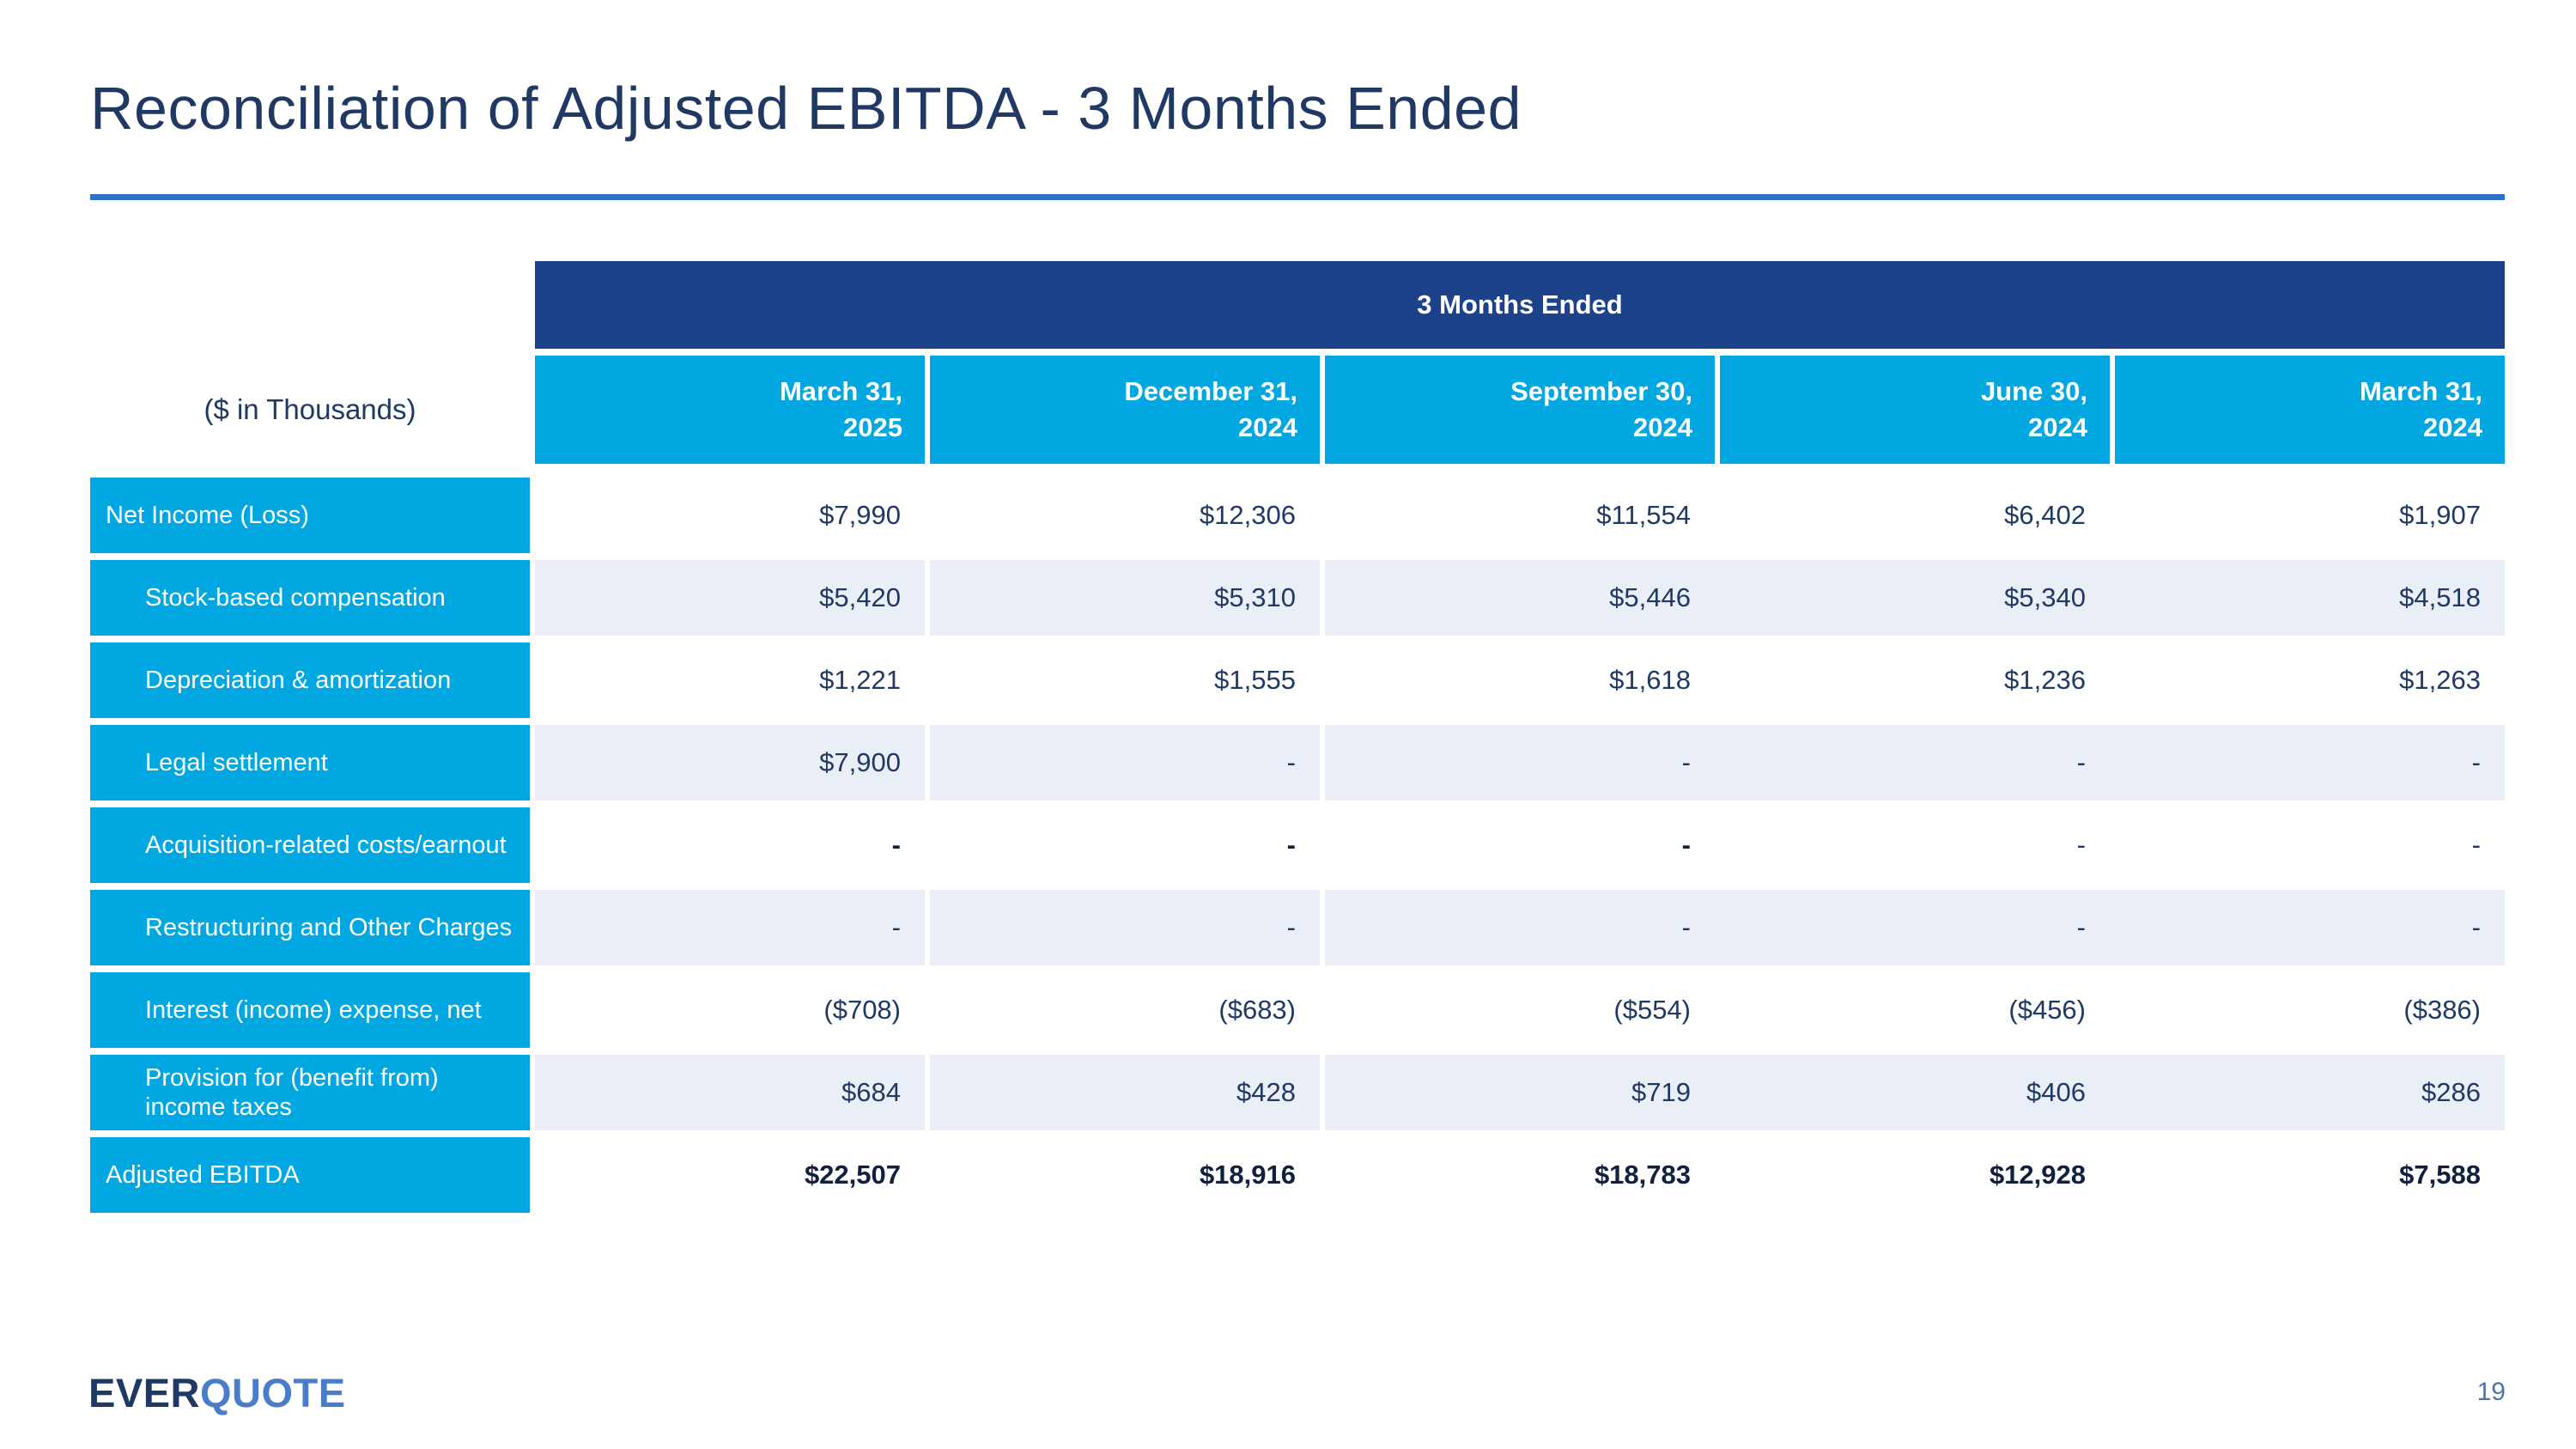 The width and height of the screenshot is (2576, 1449). Describe the element at coordinates (144, 1393) in the screenshot. I see `logo-text-ever: EVER` at that location.